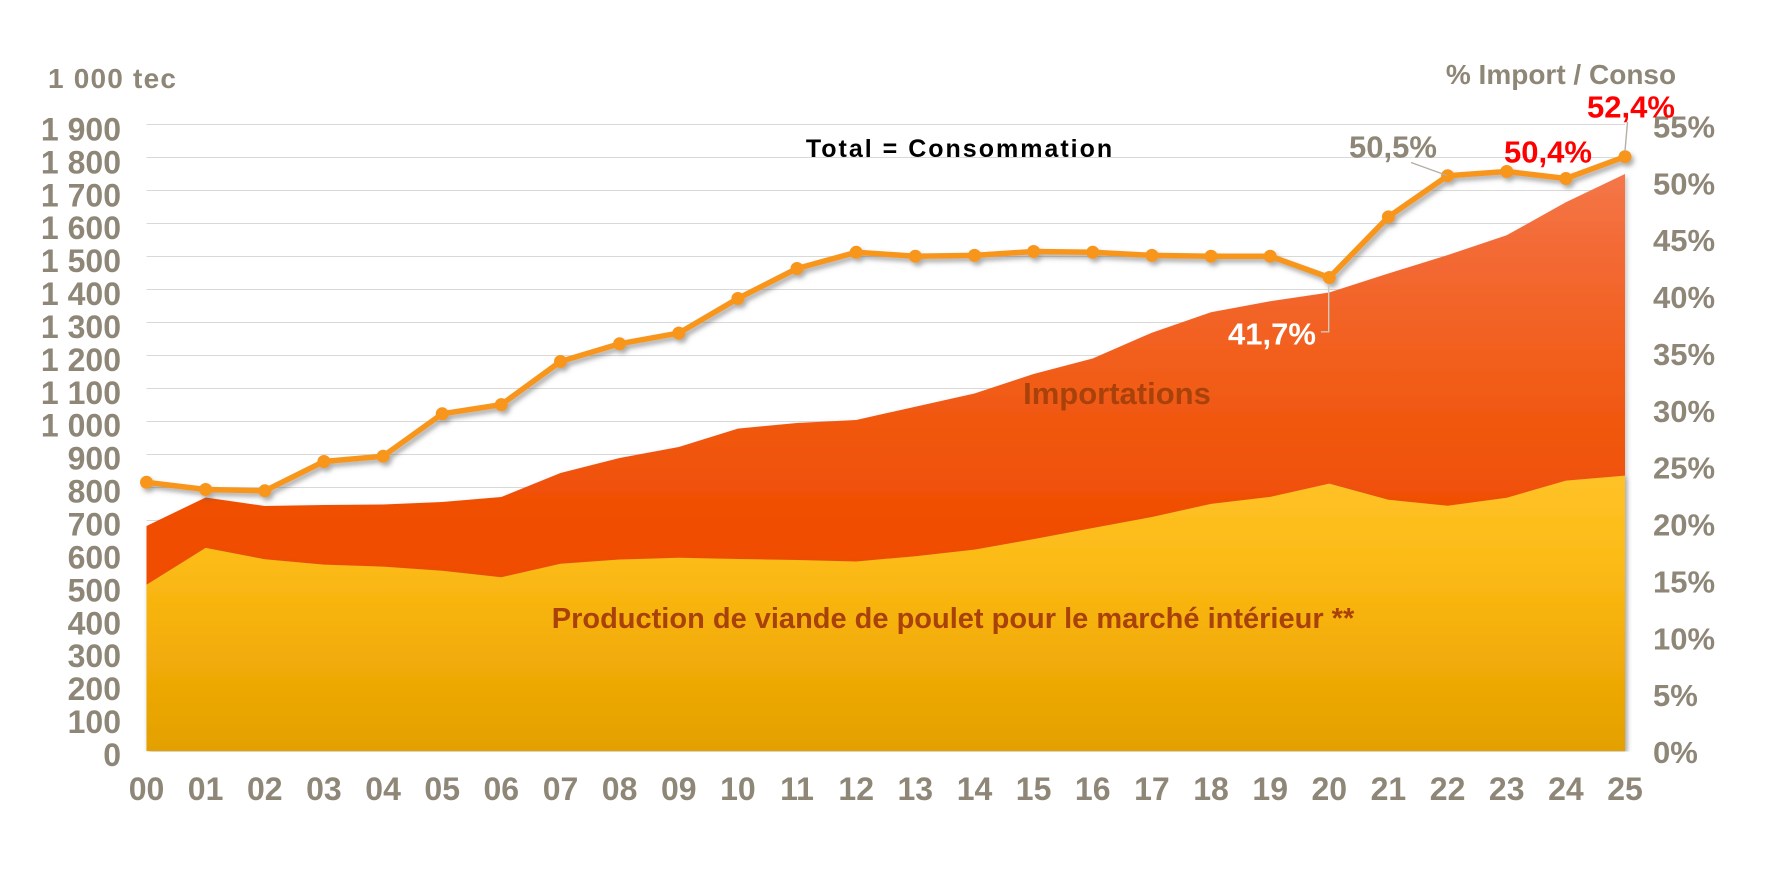 Image resolution: width=1774 pixels, height=884 pixels. Describe the element at coordinates (383, 789) in the screenshot. I see `svg-text: 04` at that location.